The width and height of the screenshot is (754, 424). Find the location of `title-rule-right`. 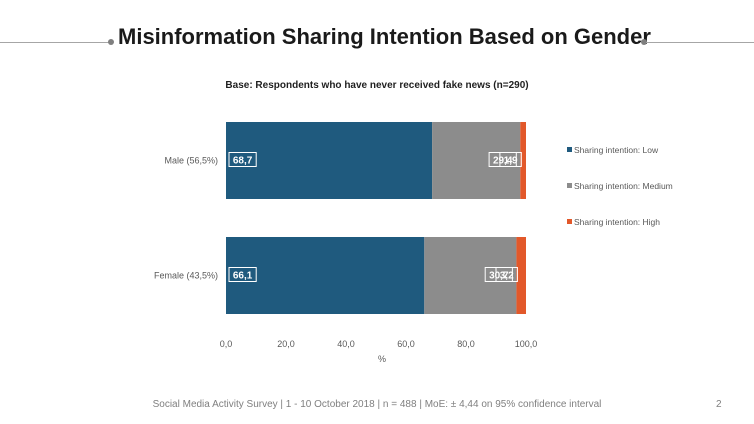

title-rule-right is located at coordinates (700, 42).